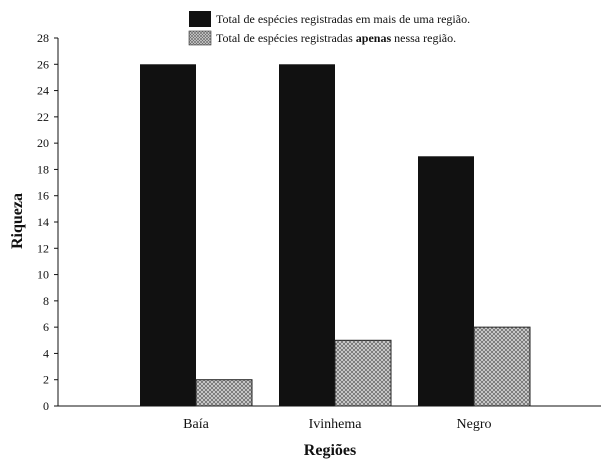 Image resolution: width=611 pixels, height=460 pixels. What do you see at coordinates (43, 222) in the screenshot?
I see `y-tick-label: 14` at bounding box center [43, 222].